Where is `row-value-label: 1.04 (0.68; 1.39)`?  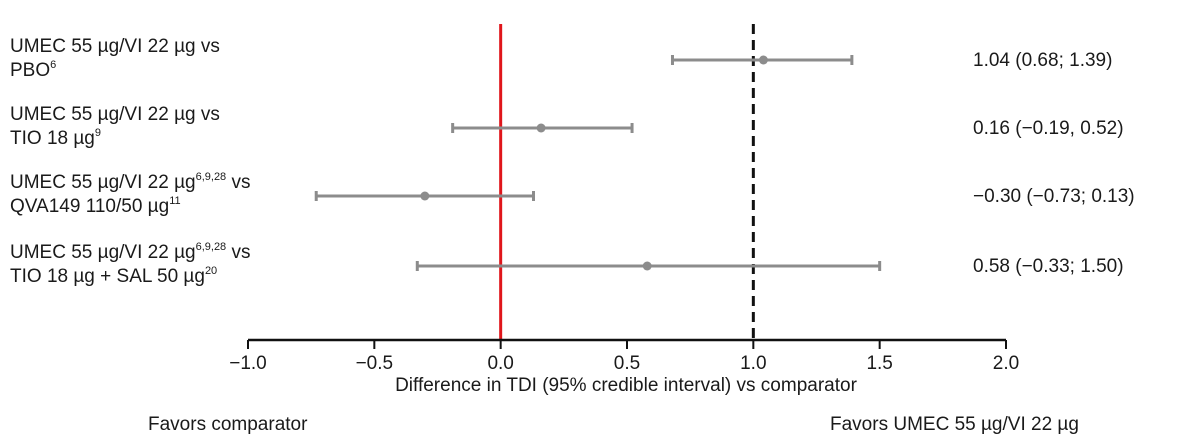 row-value-label: 1.04 (0.68; 1.39) is located at coordinates (1042, 60).